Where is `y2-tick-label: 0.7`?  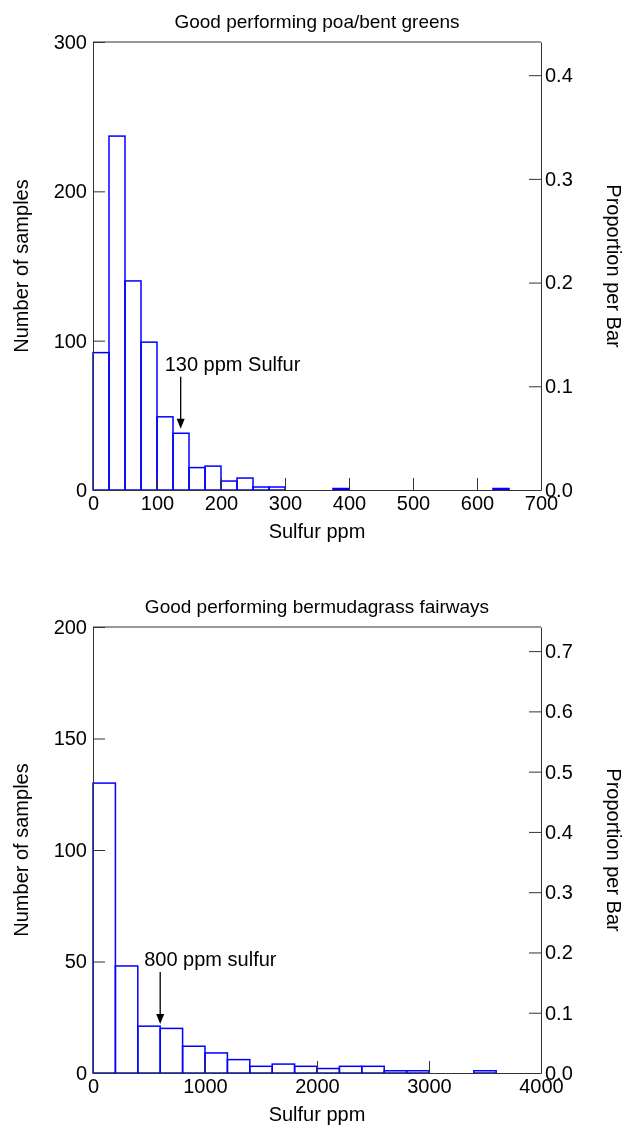 y2-tick-label: 0.7 is located at coordinates (559, 651).